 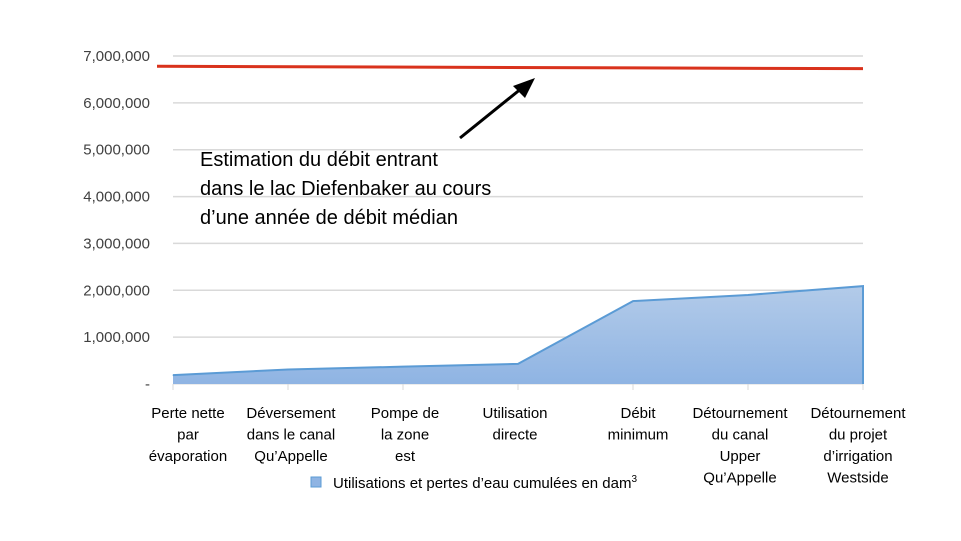 I want to click on x-category-label: Perte nette par évaporation, so click(x=188, y=435).